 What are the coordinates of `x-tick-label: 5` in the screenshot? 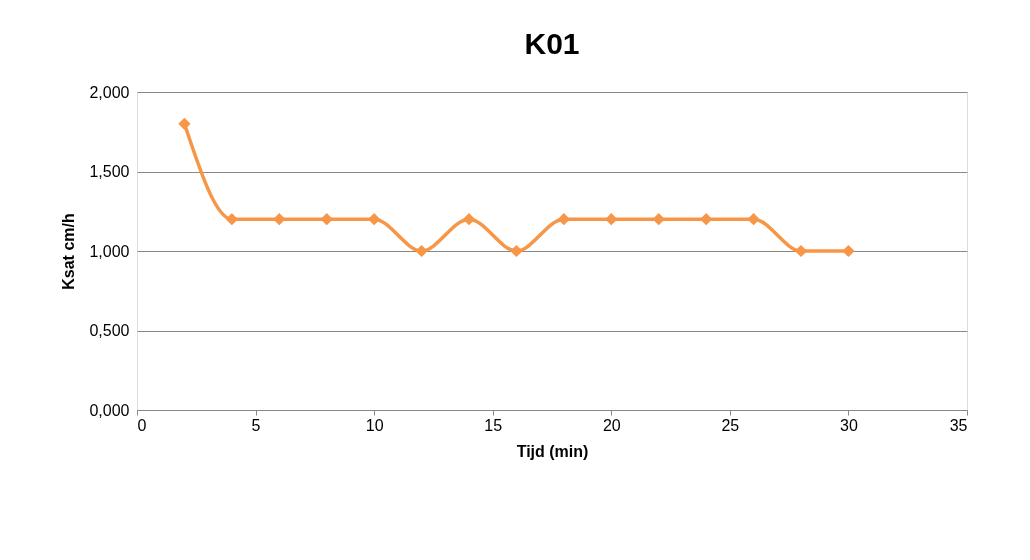 It's located at (256, 425).